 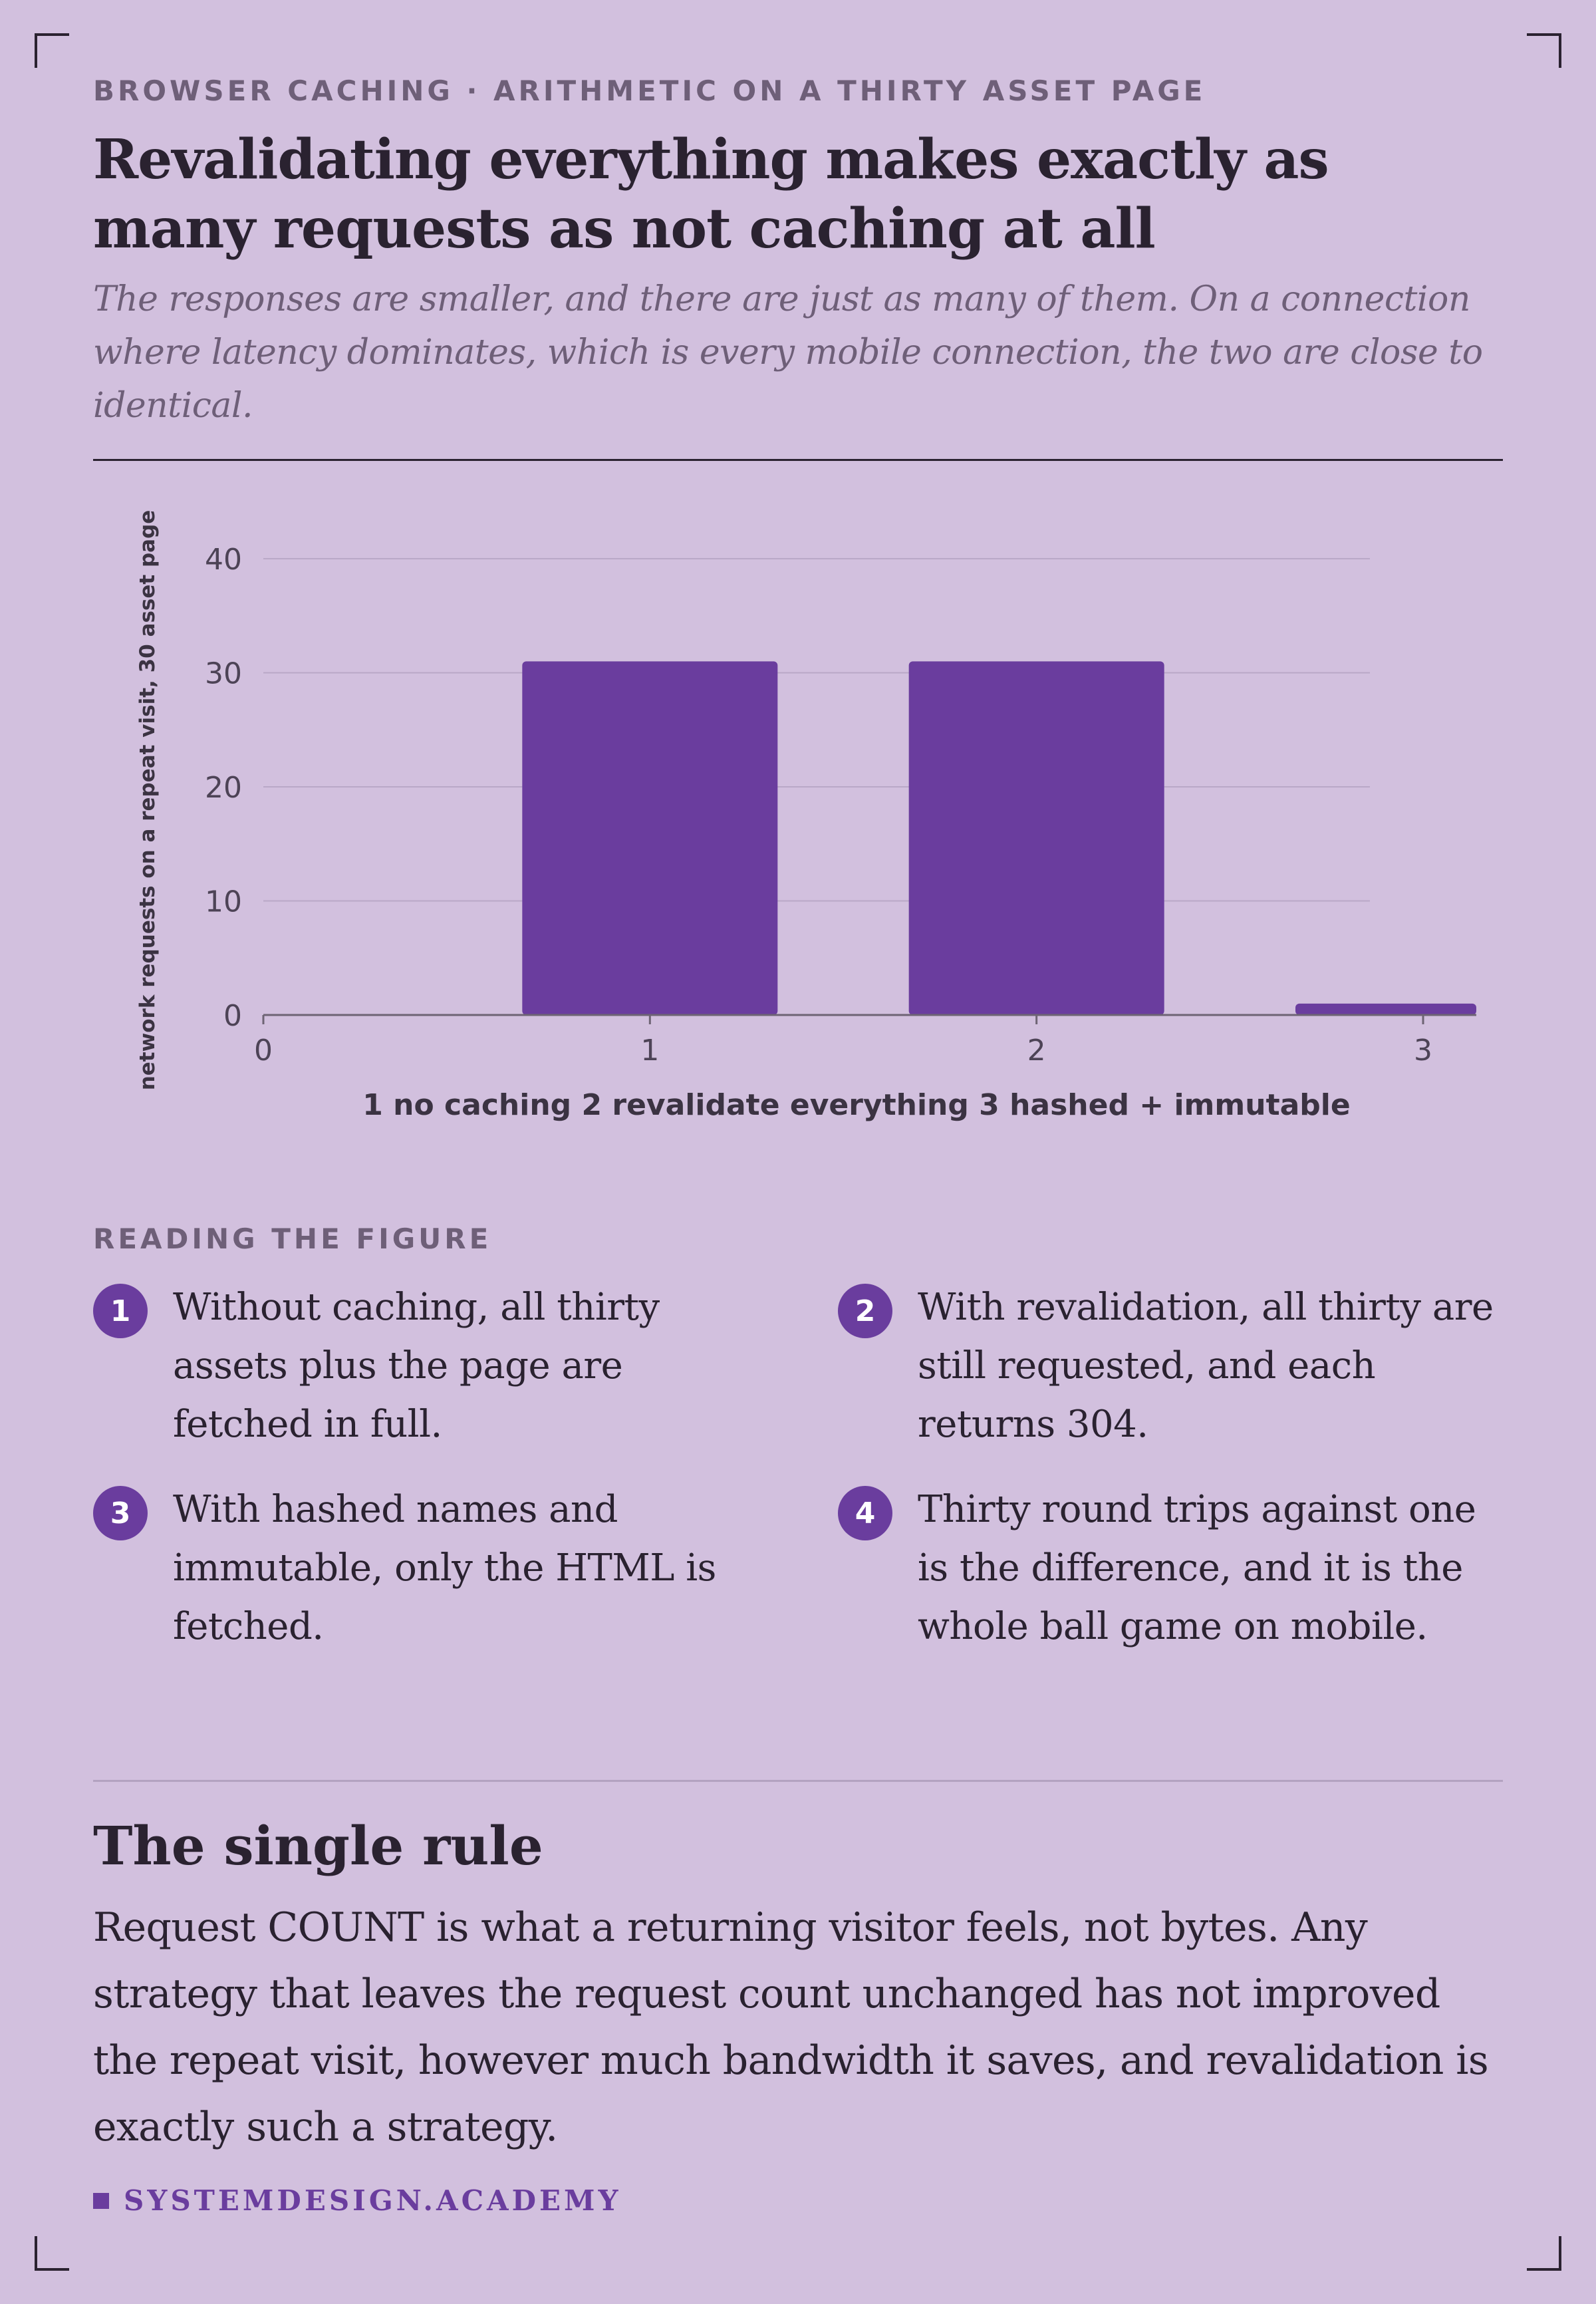 What do you see at coordinates (1036, 1051) in the screenshot?
I see `x-tick-label: 2` at bounding box center [1036, 1051].